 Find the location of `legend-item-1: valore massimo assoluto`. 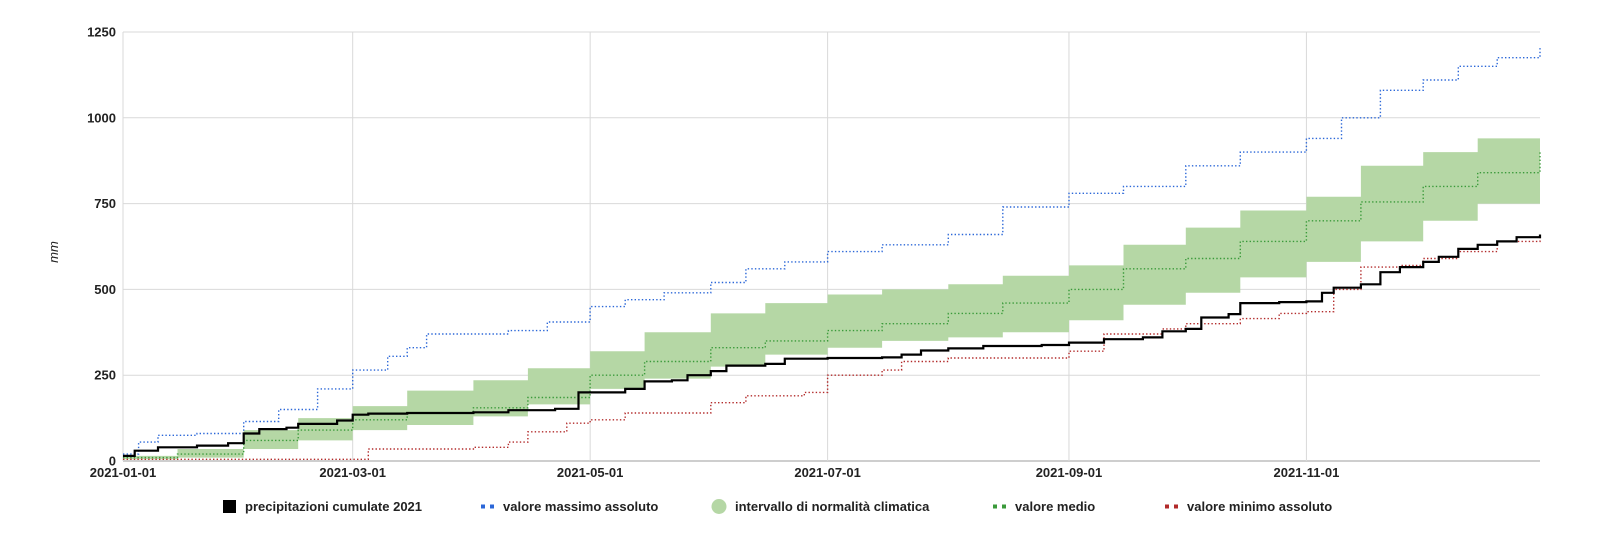

legend-item-1: valore massimo assoluto is located at coordinates (569, 506).